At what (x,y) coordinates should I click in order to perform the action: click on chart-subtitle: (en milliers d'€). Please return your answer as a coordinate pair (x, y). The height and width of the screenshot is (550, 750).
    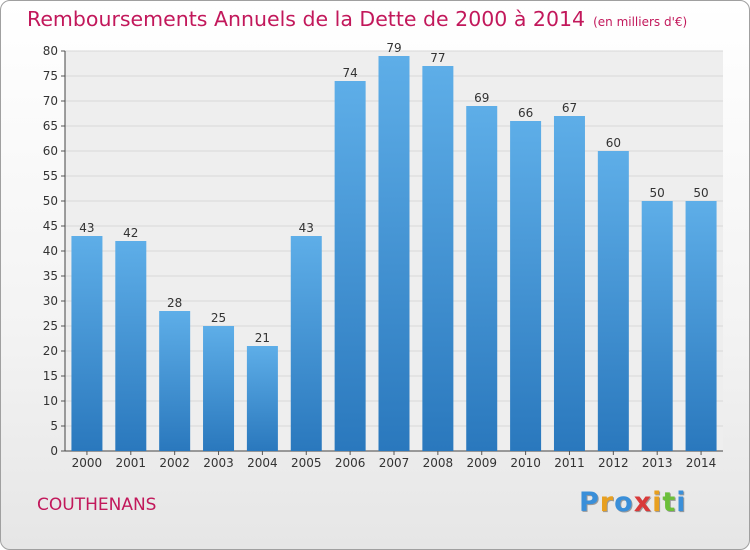
    Looking at the image, I should click on (640, 22).